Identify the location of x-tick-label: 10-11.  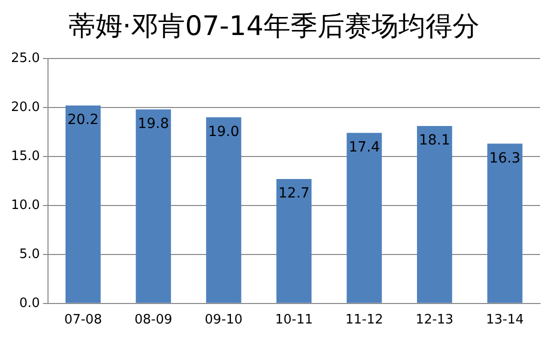
(294, 320).